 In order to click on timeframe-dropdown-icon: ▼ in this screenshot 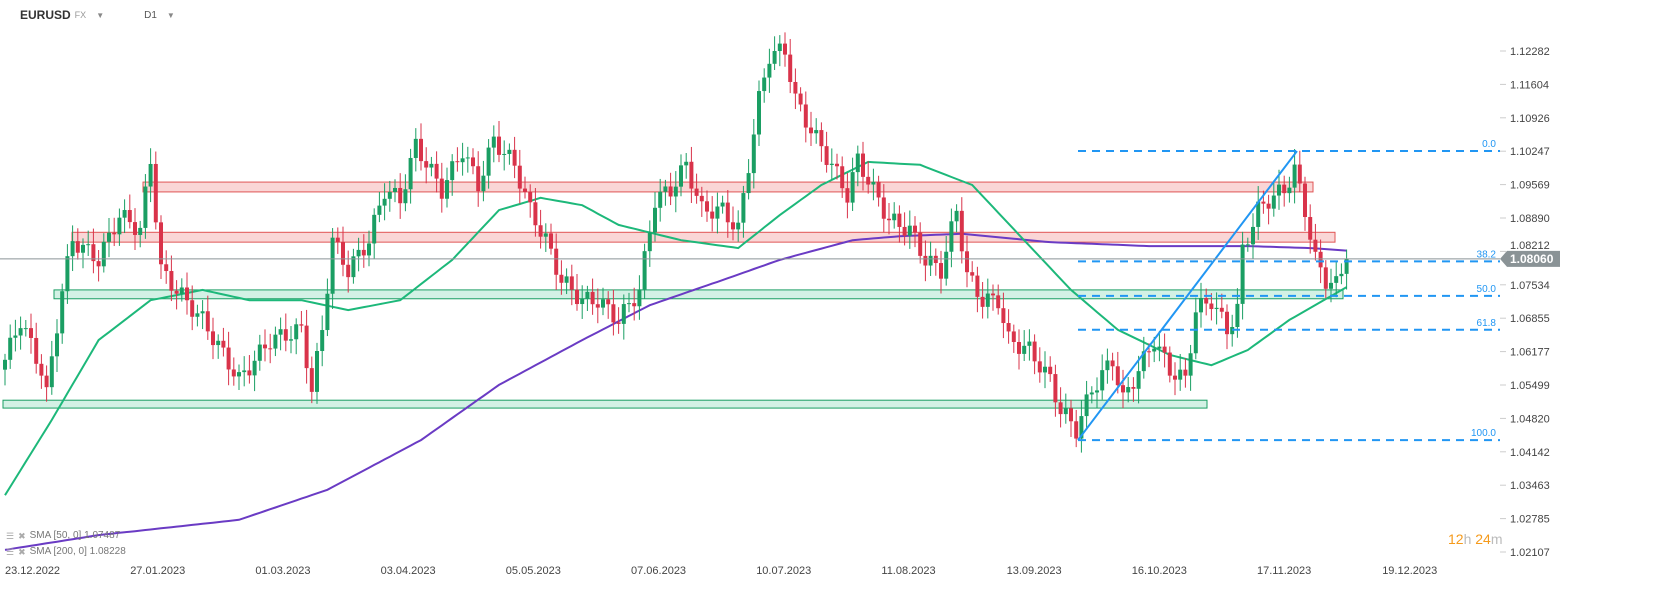, I will do `click(170, 15)`.